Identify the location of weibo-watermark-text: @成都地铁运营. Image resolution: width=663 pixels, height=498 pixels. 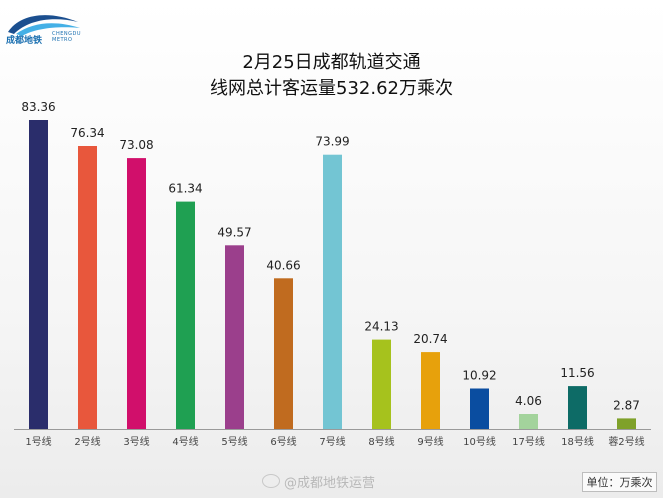
(330, 483).